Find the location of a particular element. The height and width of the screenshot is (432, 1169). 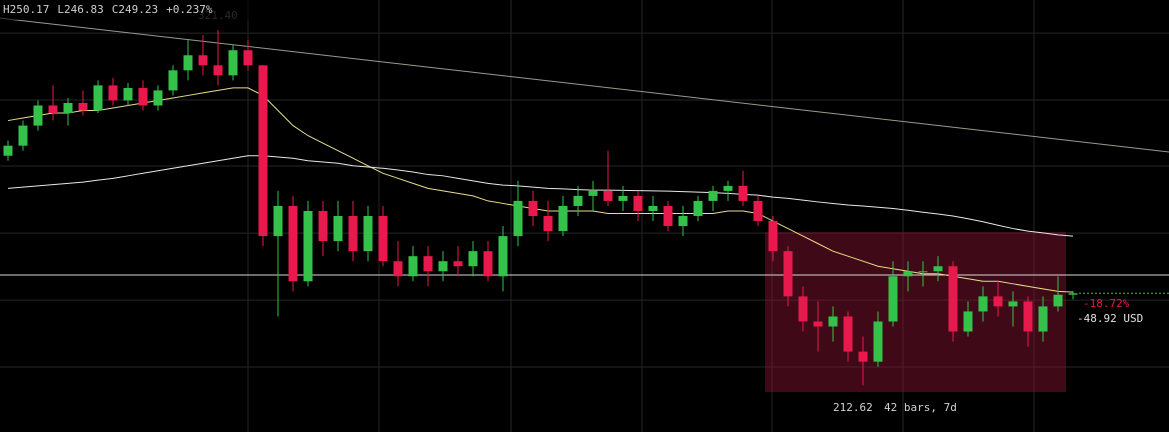

header-value: 250.17 is located at coordinates (30, 9).